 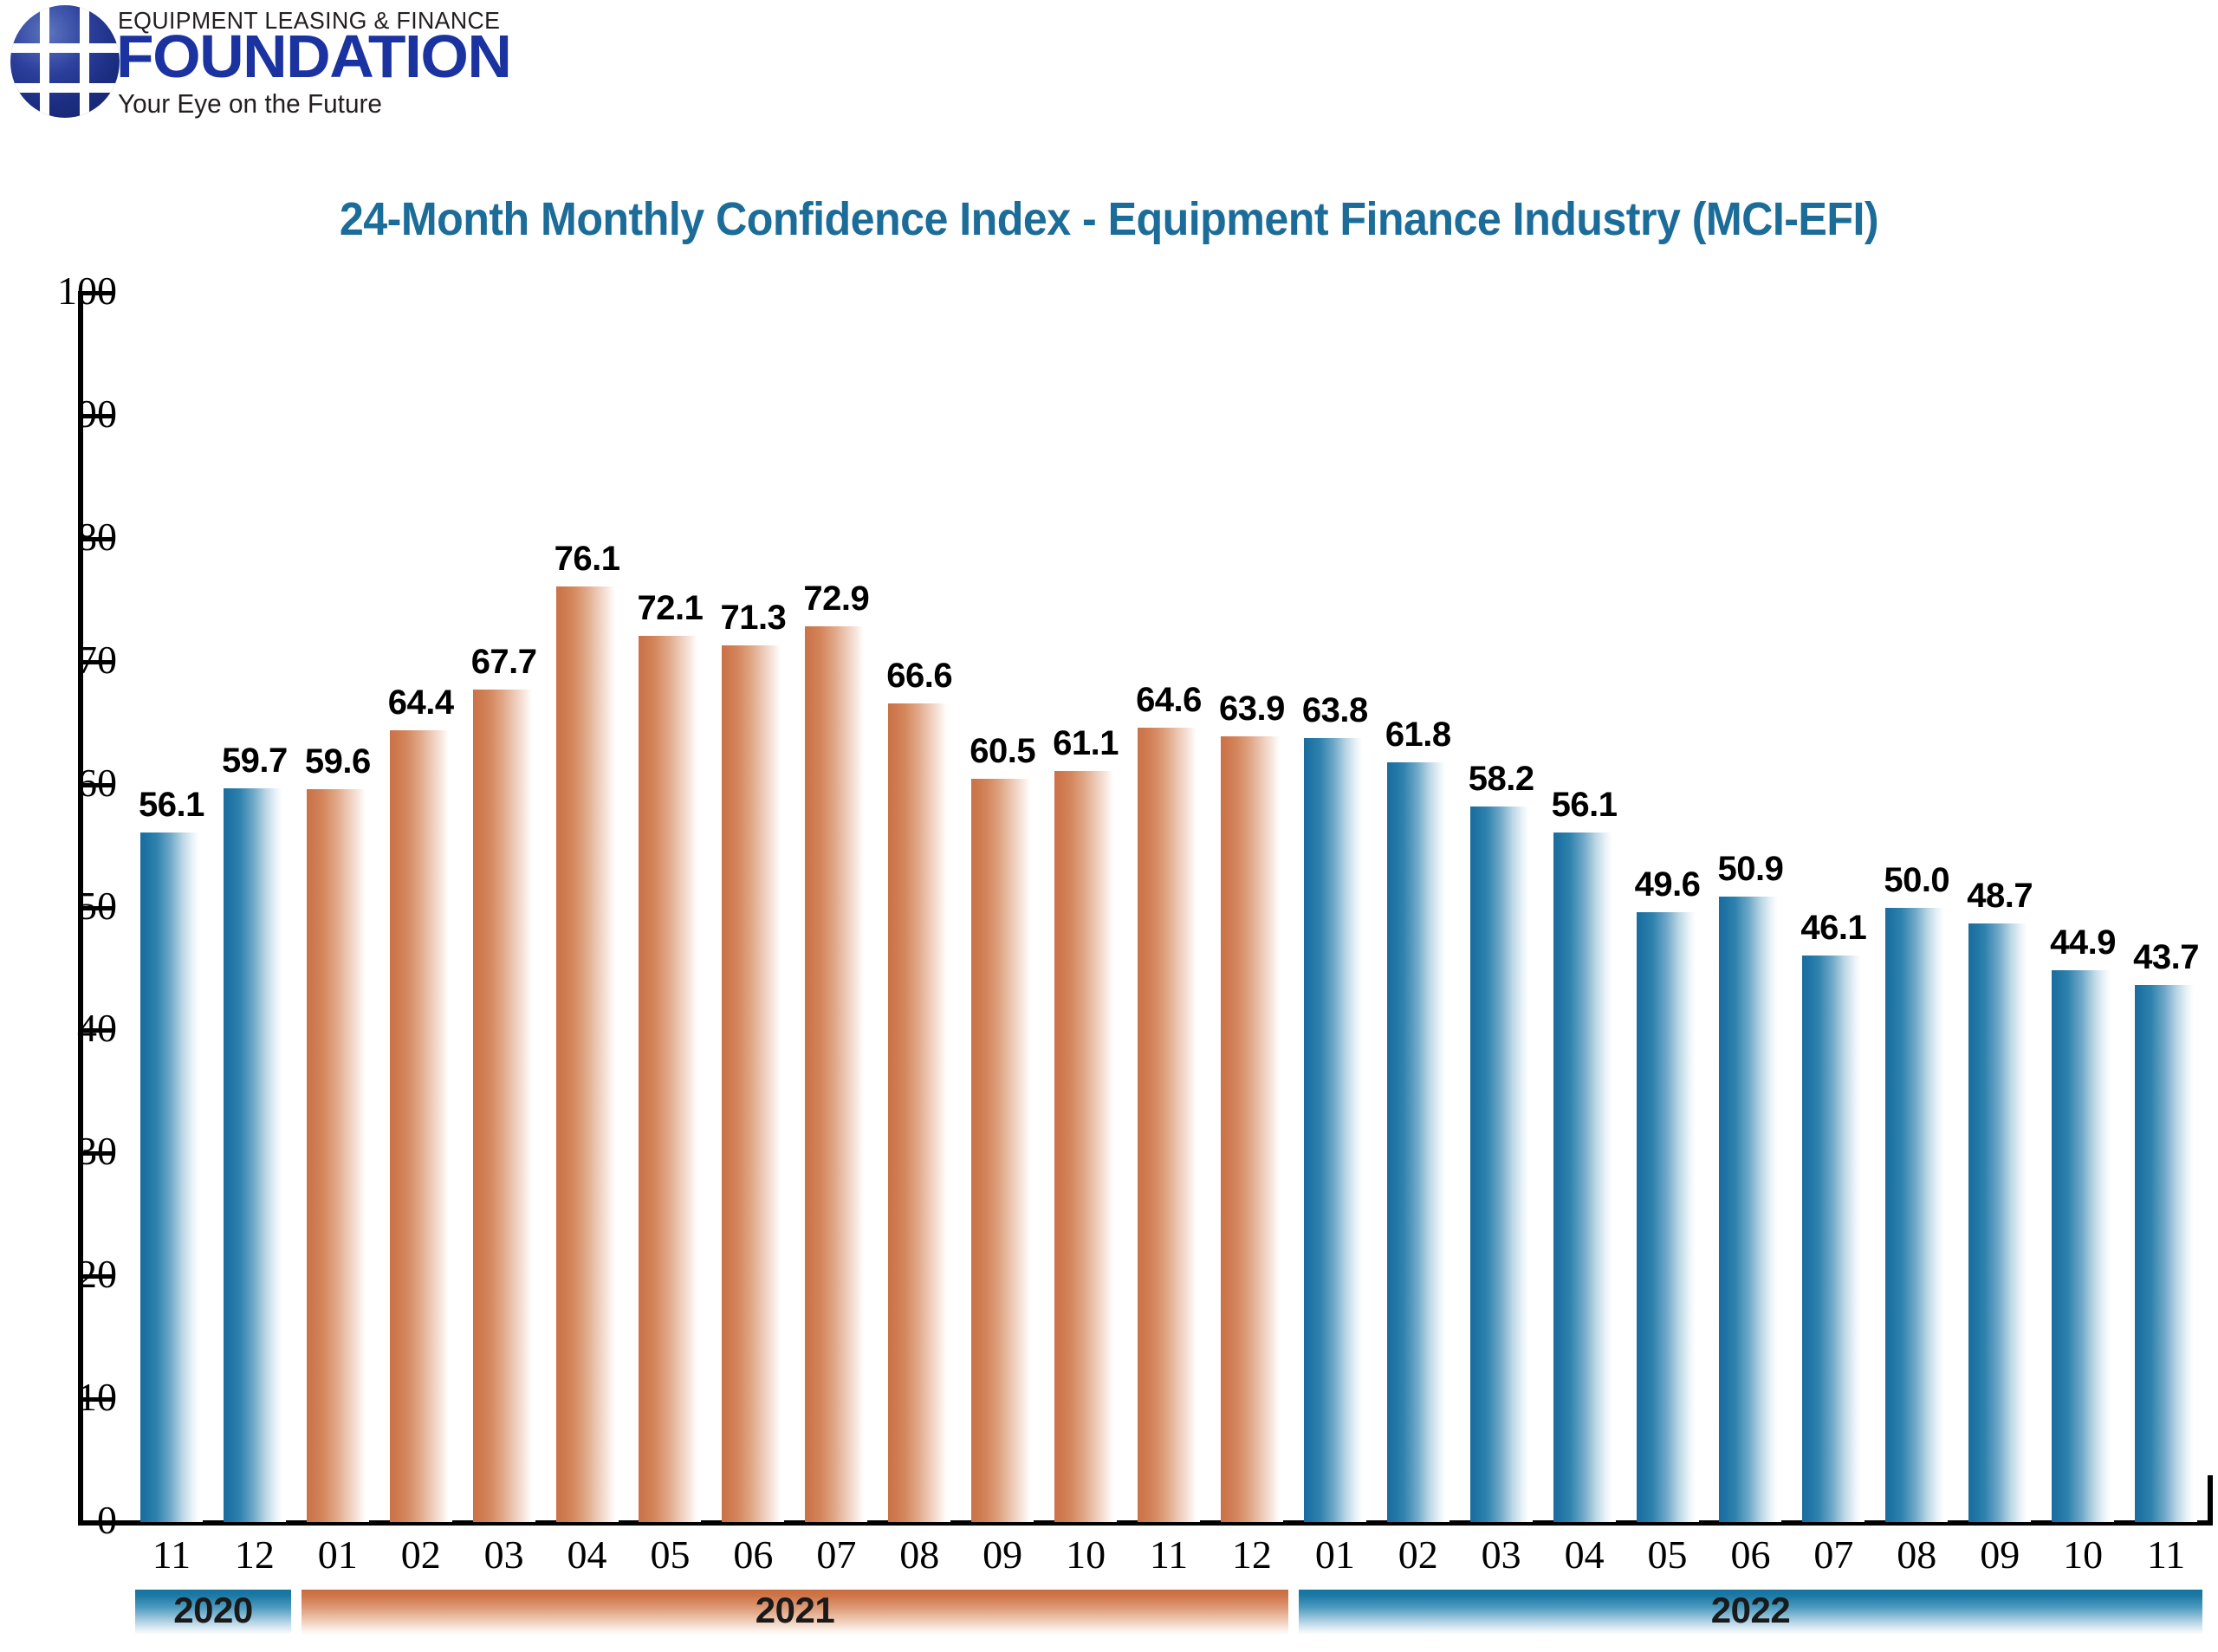 What do you see at coordinates (503, 662) in the screenshot?
I see `bar-value-label: 67.7` at bounding box center [503, 662].